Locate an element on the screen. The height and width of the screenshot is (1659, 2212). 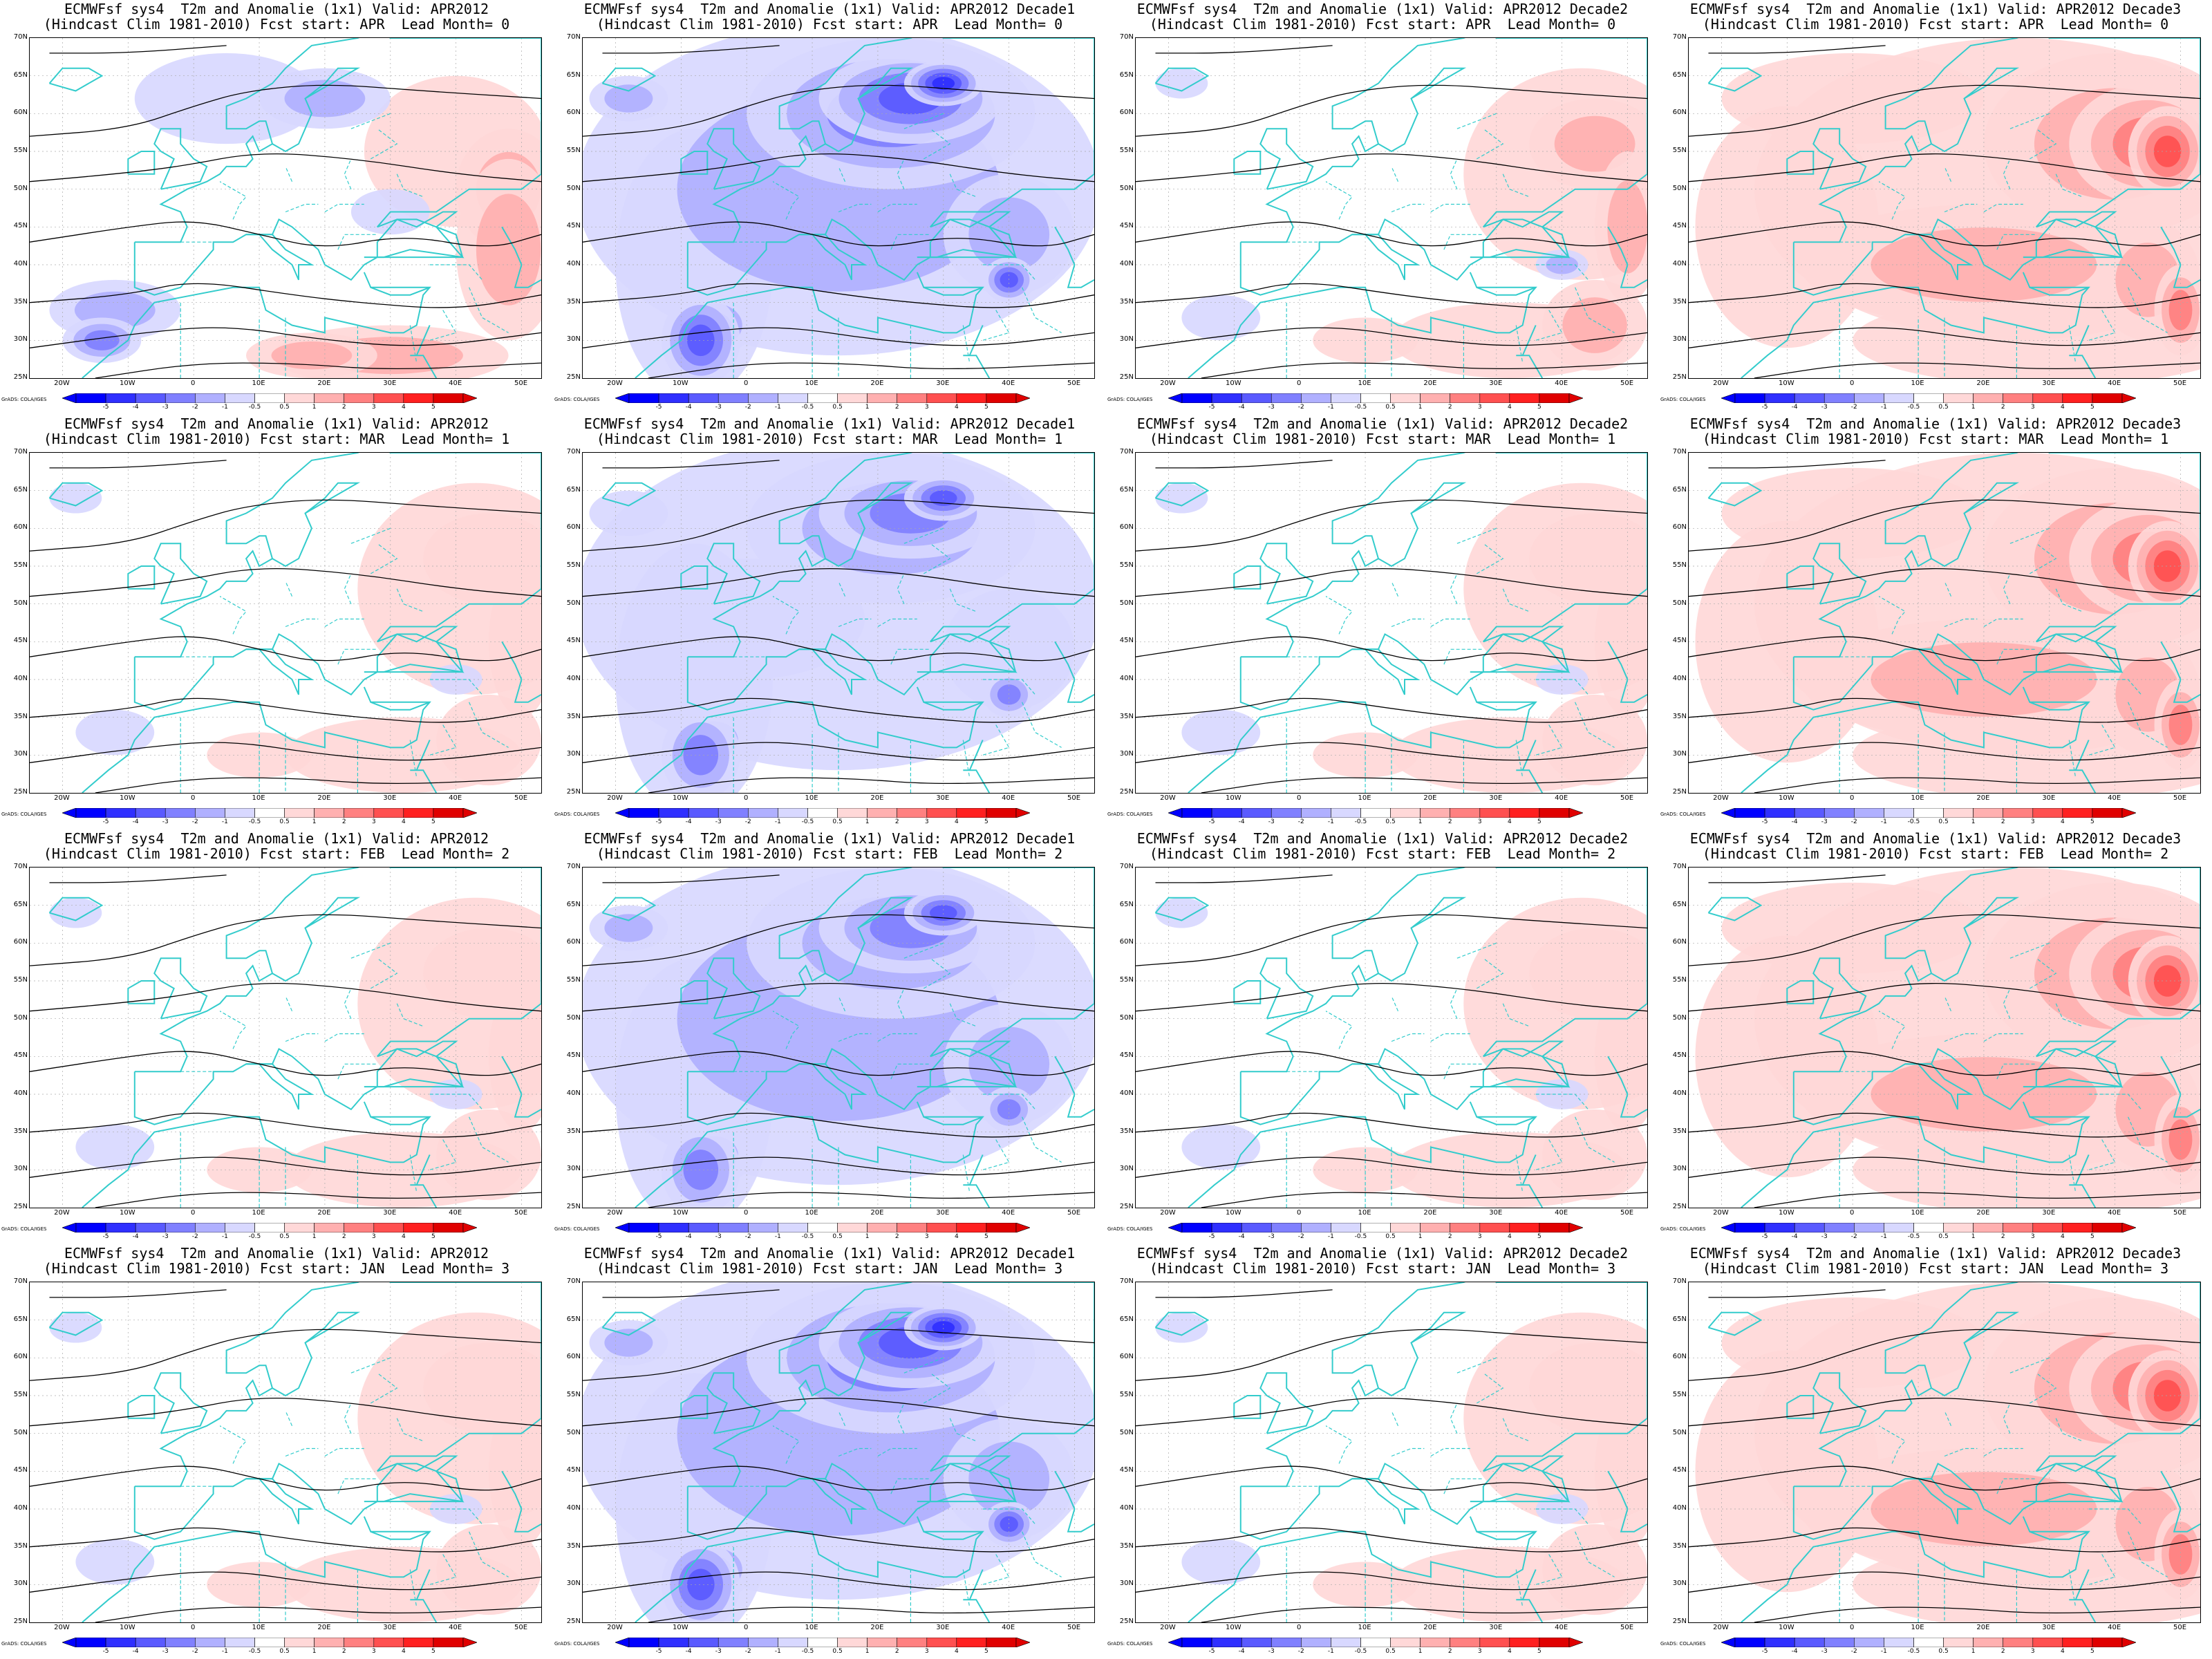
lat-tick-label: 45N is located at coordinates (20, 1056).